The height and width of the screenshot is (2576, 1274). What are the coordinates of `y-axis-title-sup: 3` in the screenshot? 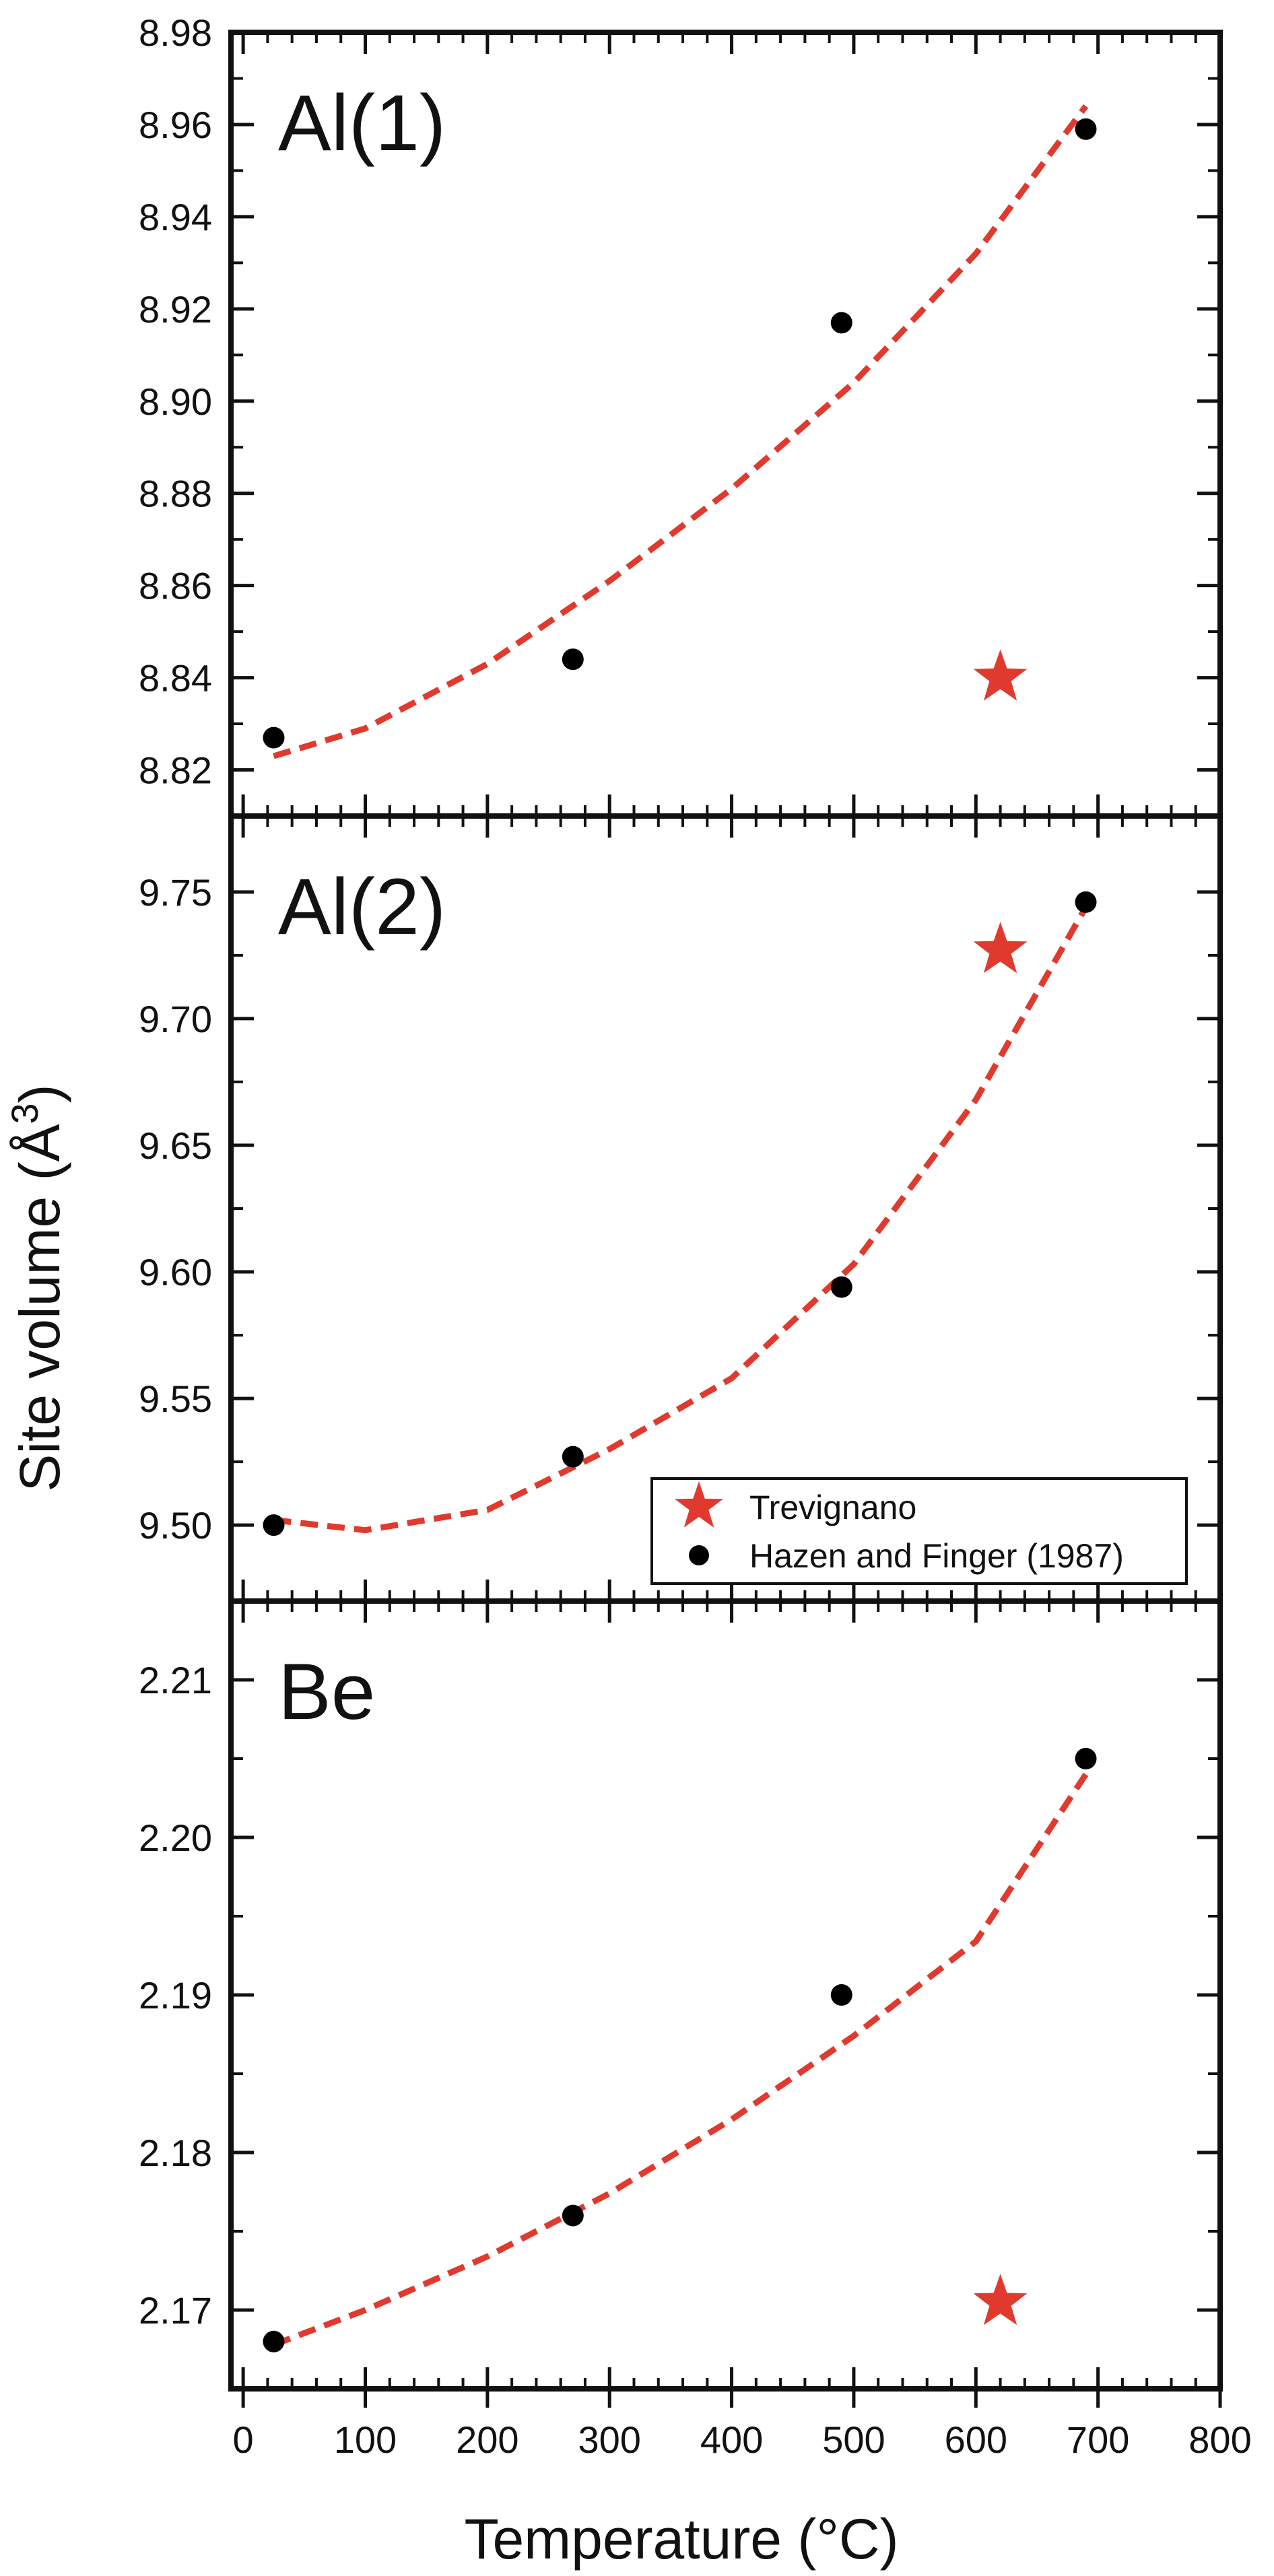 It's located at (24, 1113).